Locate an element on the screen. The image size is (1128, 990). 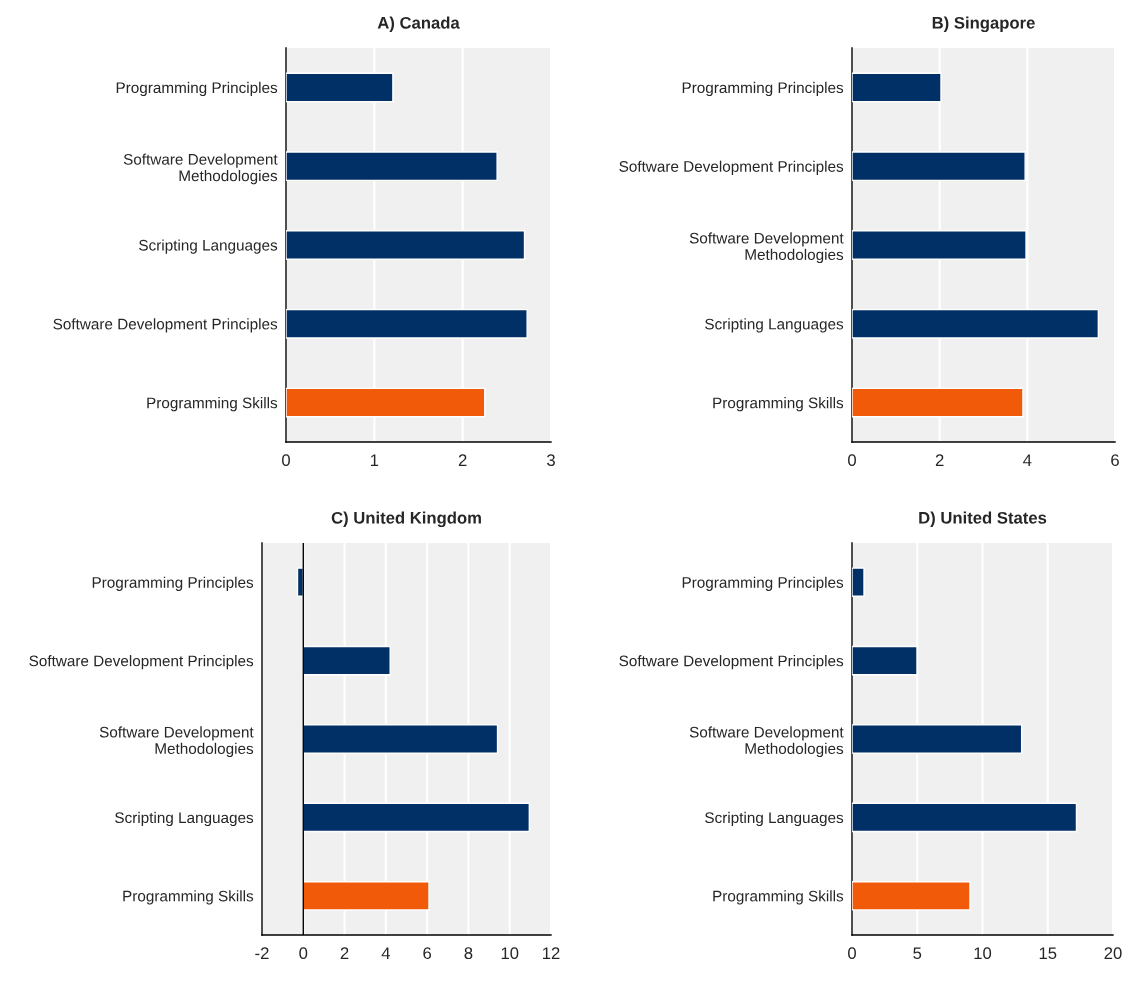
x-tick-label: 8 is located at coordinates (468, 953).